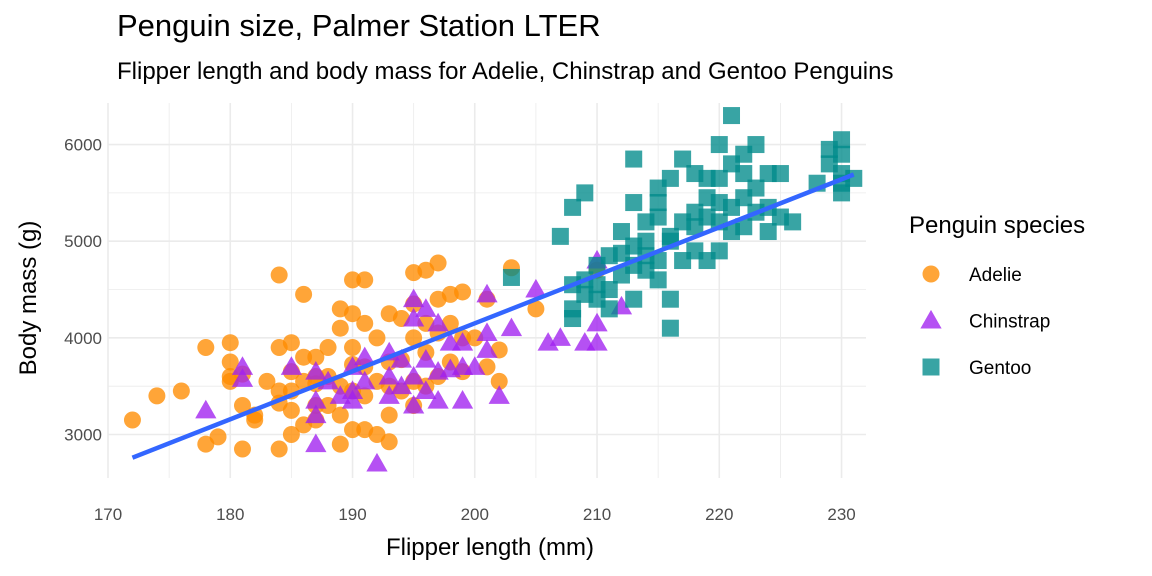  Describe the element at coordinates (995, 275) in the screenshot. I see `legend-label-adelie: Adelie` at that location.